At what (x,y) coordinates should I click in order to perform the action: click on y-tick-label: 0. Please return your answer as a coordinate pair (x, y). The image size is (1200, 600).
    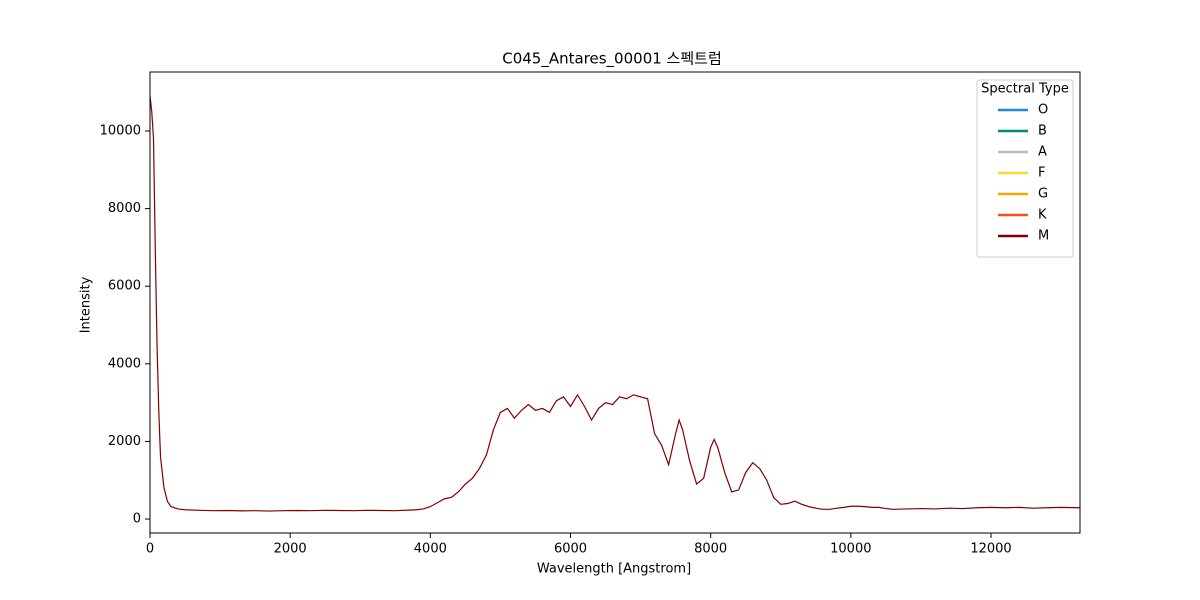
    Looking at the image, I should click on (137, 519).